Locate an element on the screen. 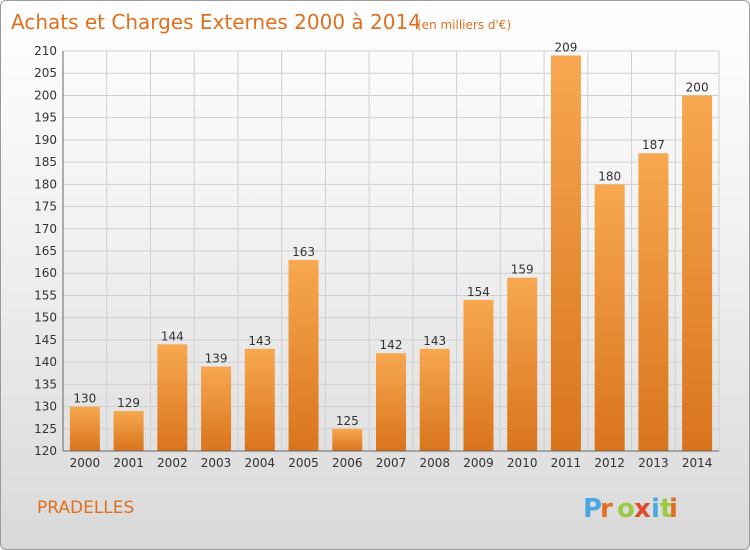 This screenshot has height=550, width=750. y-tick-label: 155 is located at coordinates (45, 295).